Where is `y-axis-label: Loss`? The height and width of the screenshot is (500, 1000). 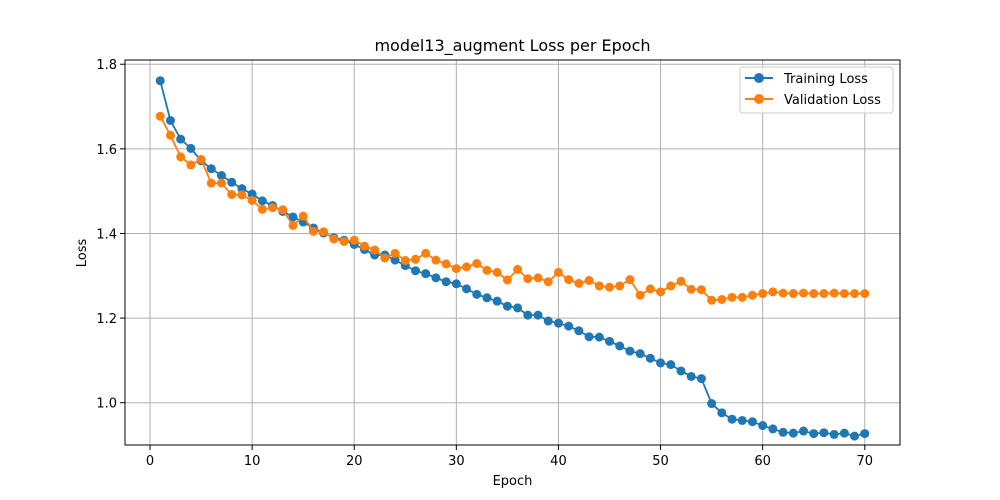 y-axis-label: Loss is located at coordinates (82, 253).